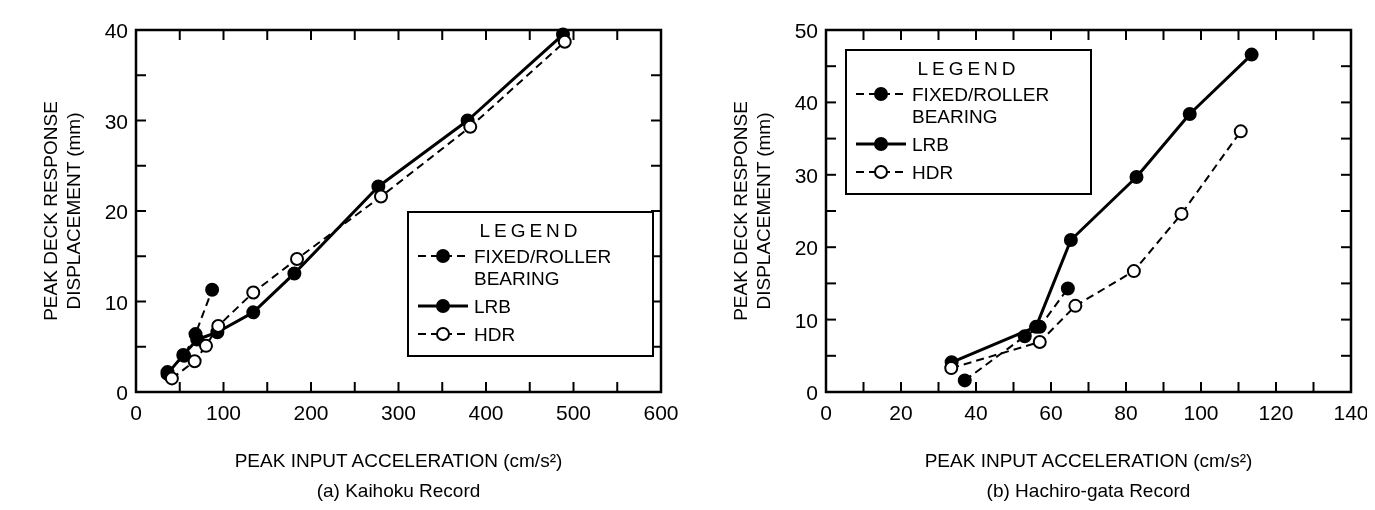  What do you see at coordinates (398, 412) in the screenshot?
I see `x-tick-label: 300` at bounding box center [398, 412].